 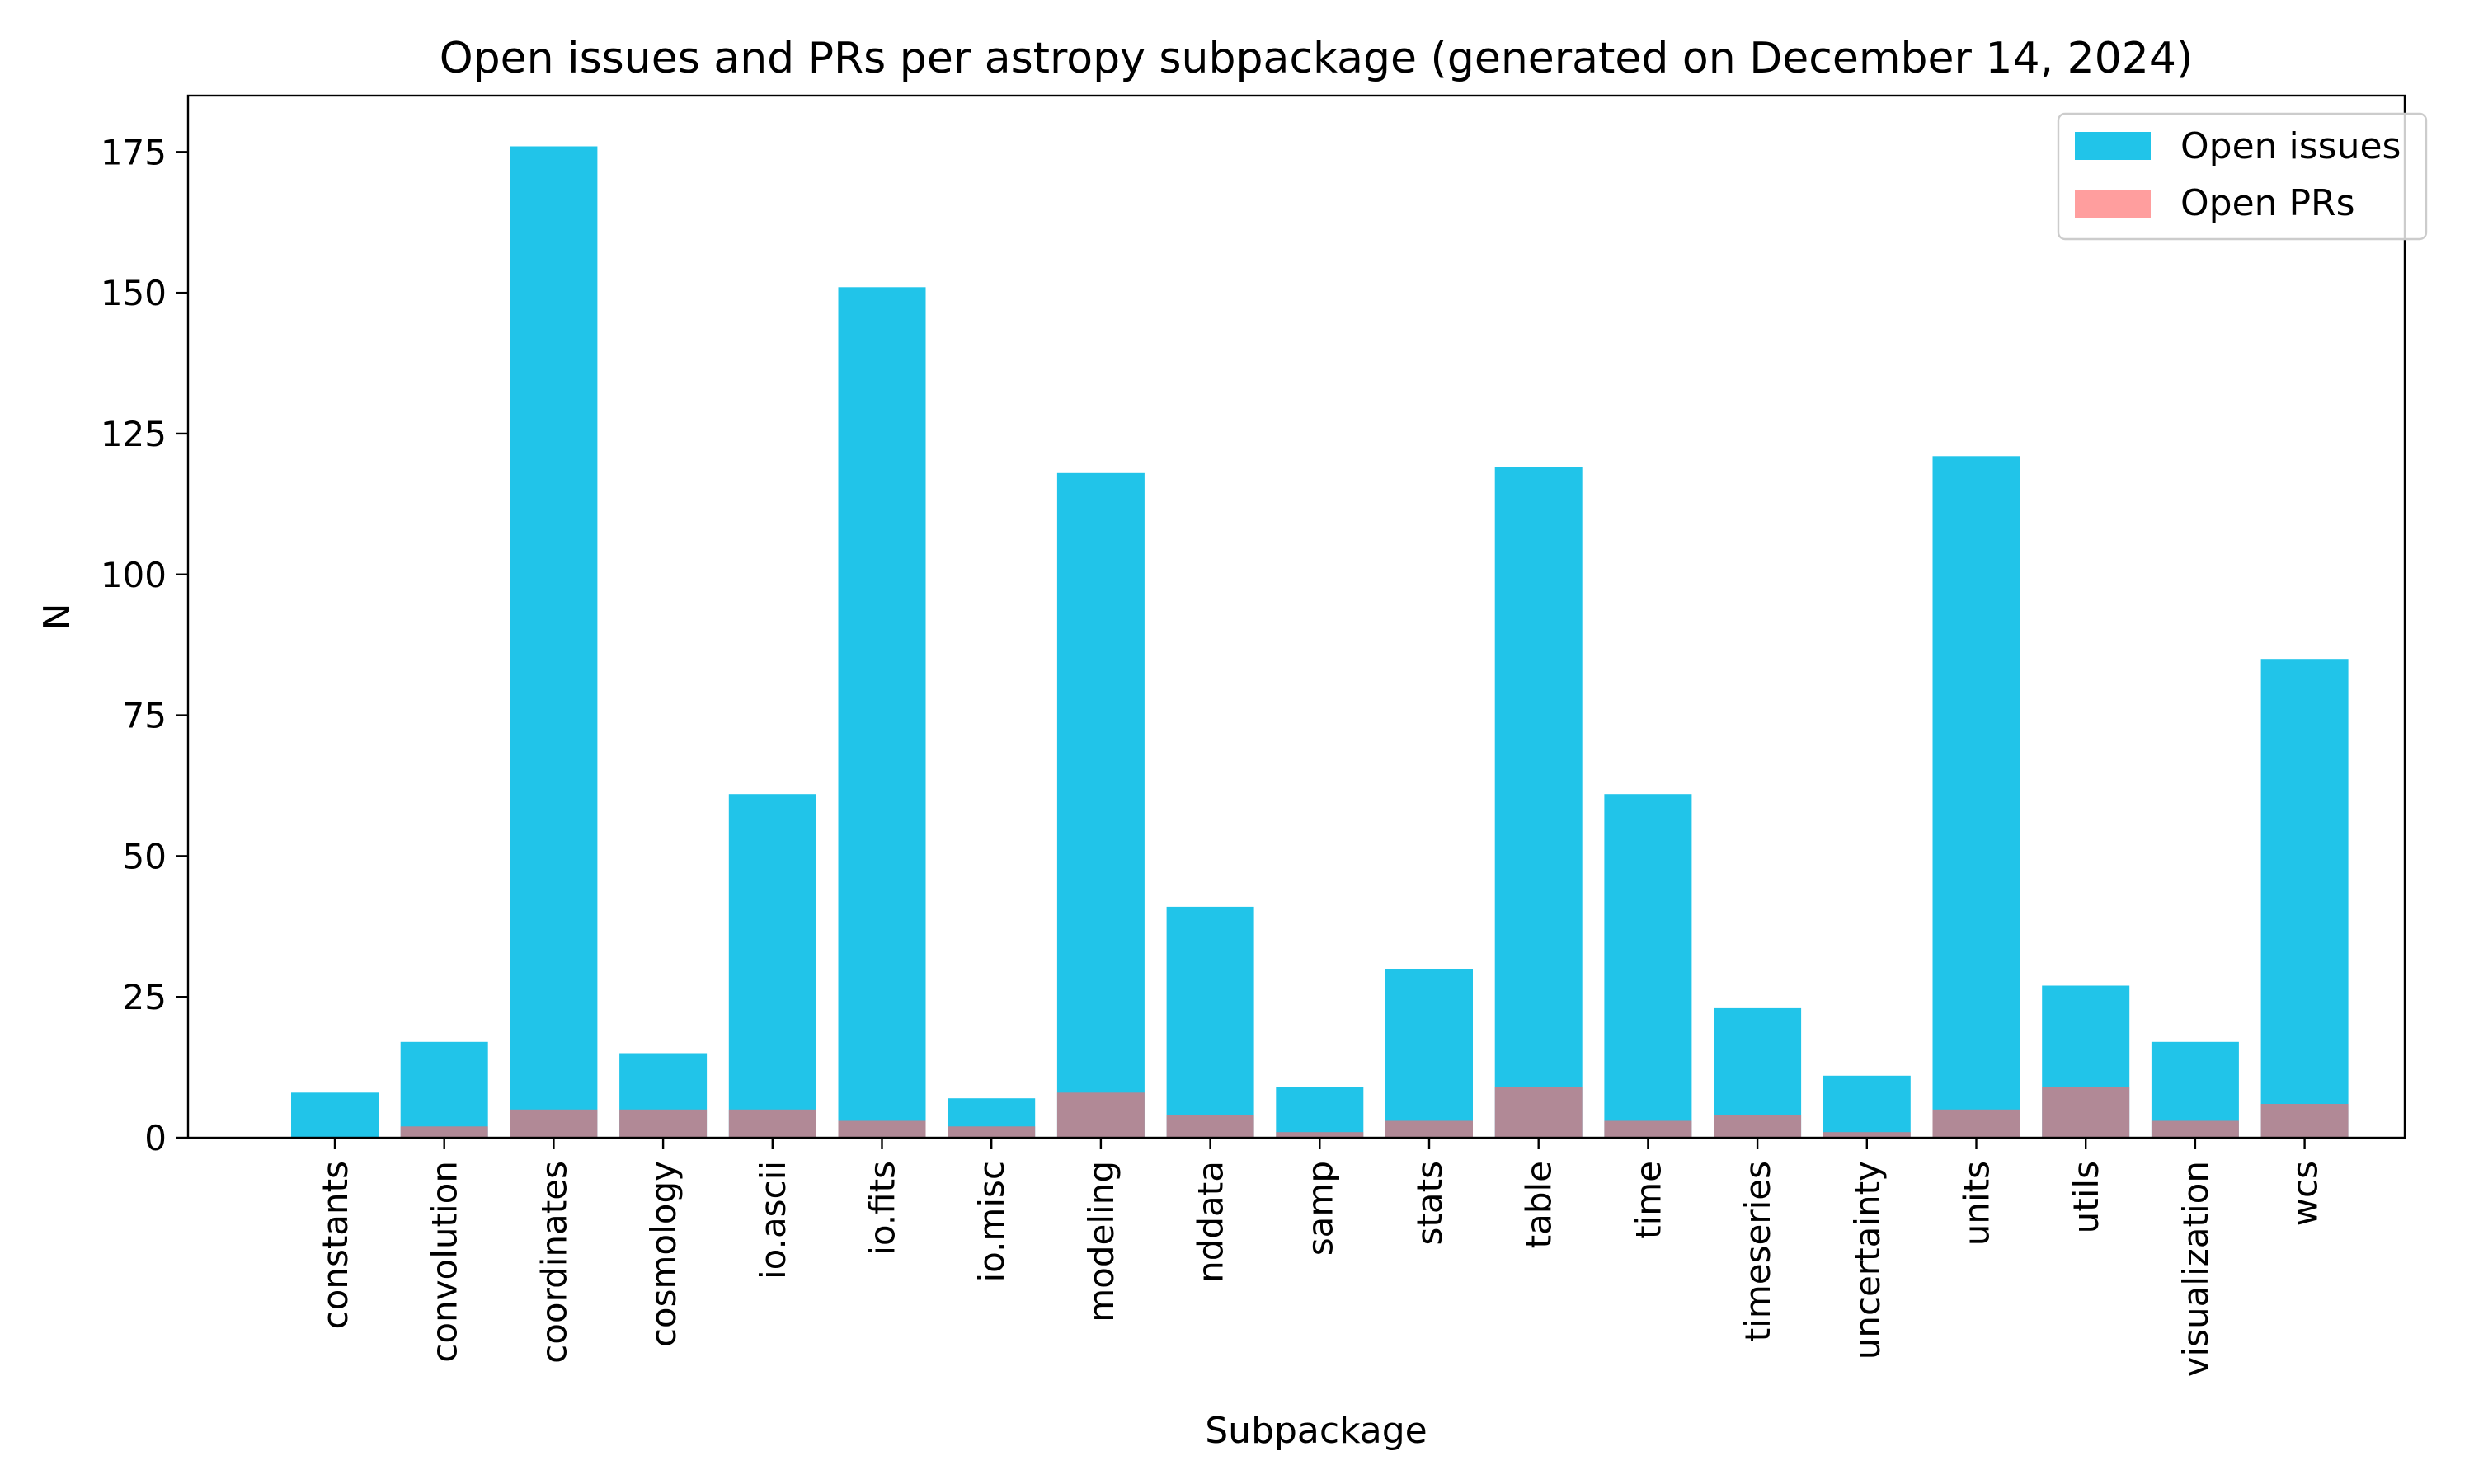 I want to click on bar-open-prs-cosmology, so click(x=663, y=1123).